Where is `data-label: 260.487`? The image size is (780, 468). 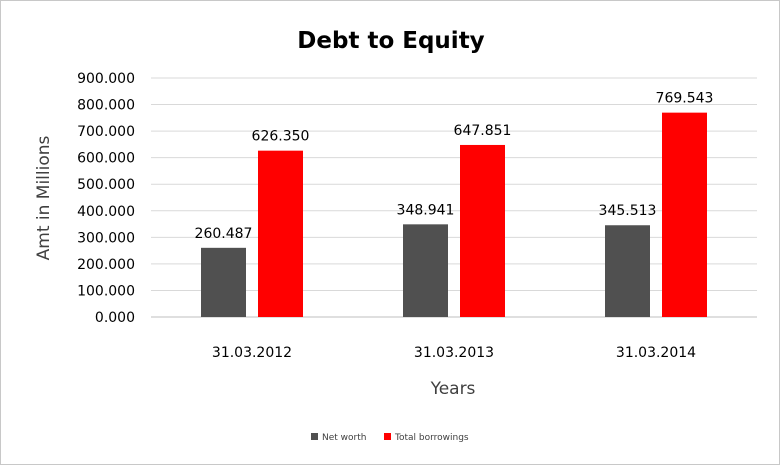 data-label: 260.487 is located at coordinates (224, 234).